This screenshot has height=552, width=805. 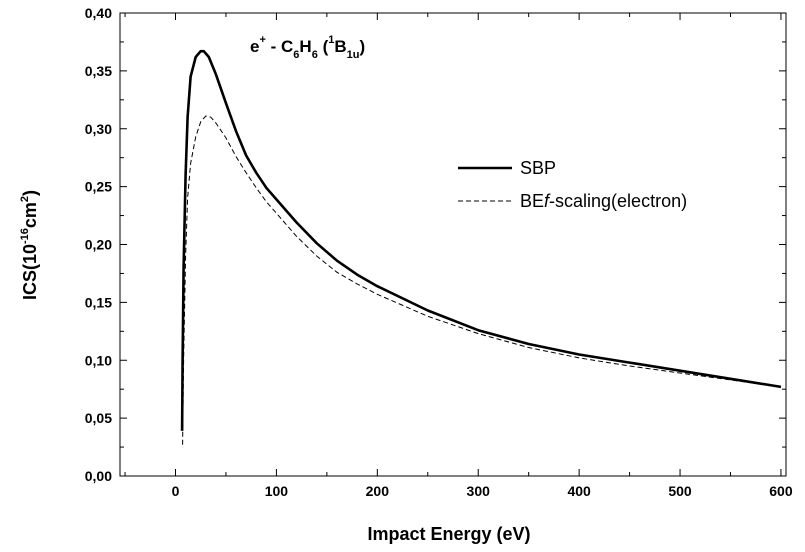 What do you see at coordinates (680, 491) in the screenshot?
I see `x-tick-label: 500` at bounding box center [680, 491].